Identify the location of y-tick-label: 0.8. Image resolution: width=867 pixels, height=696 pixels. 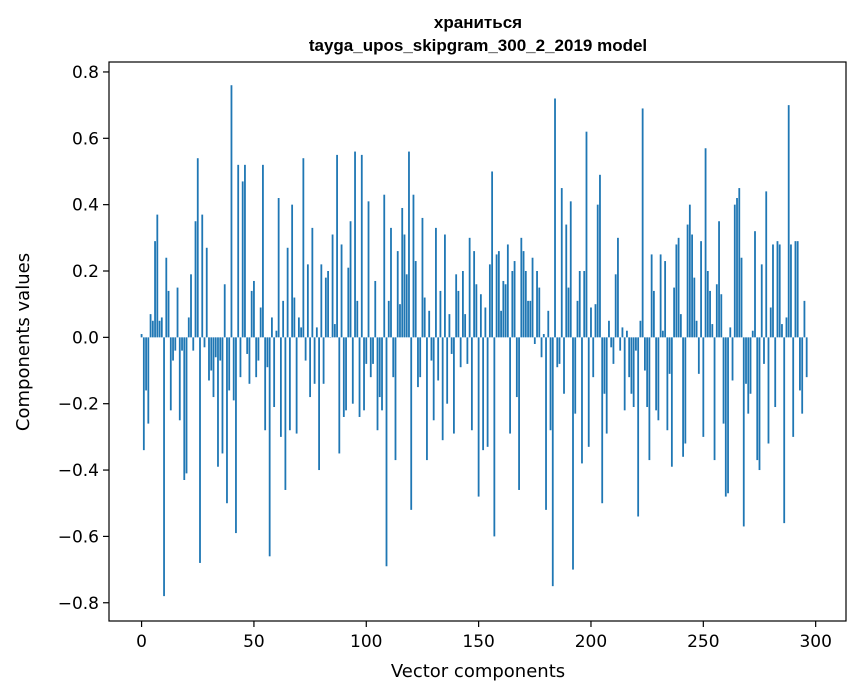
(85, 73).